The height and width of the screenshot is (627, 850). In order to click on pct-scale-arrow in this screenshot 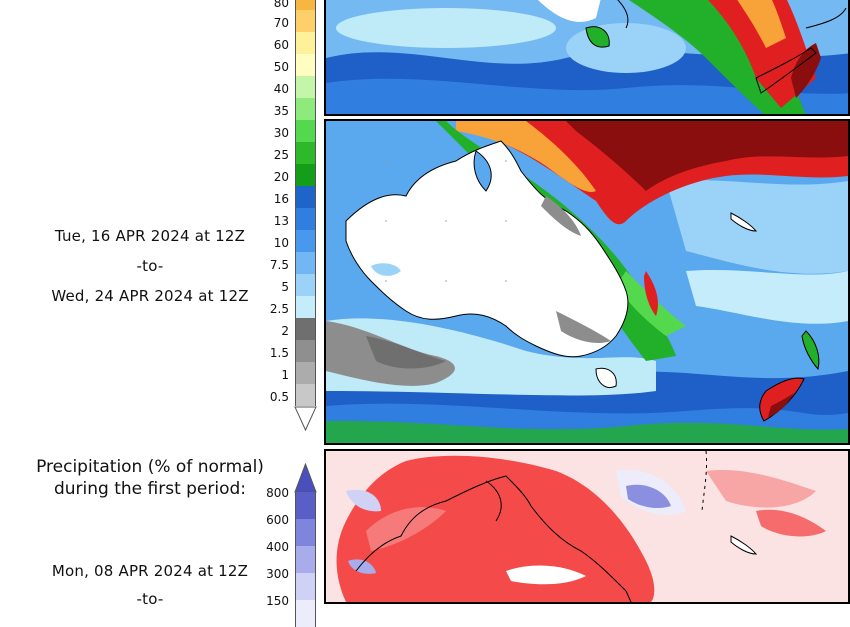, I will do `click(305, 478)`.